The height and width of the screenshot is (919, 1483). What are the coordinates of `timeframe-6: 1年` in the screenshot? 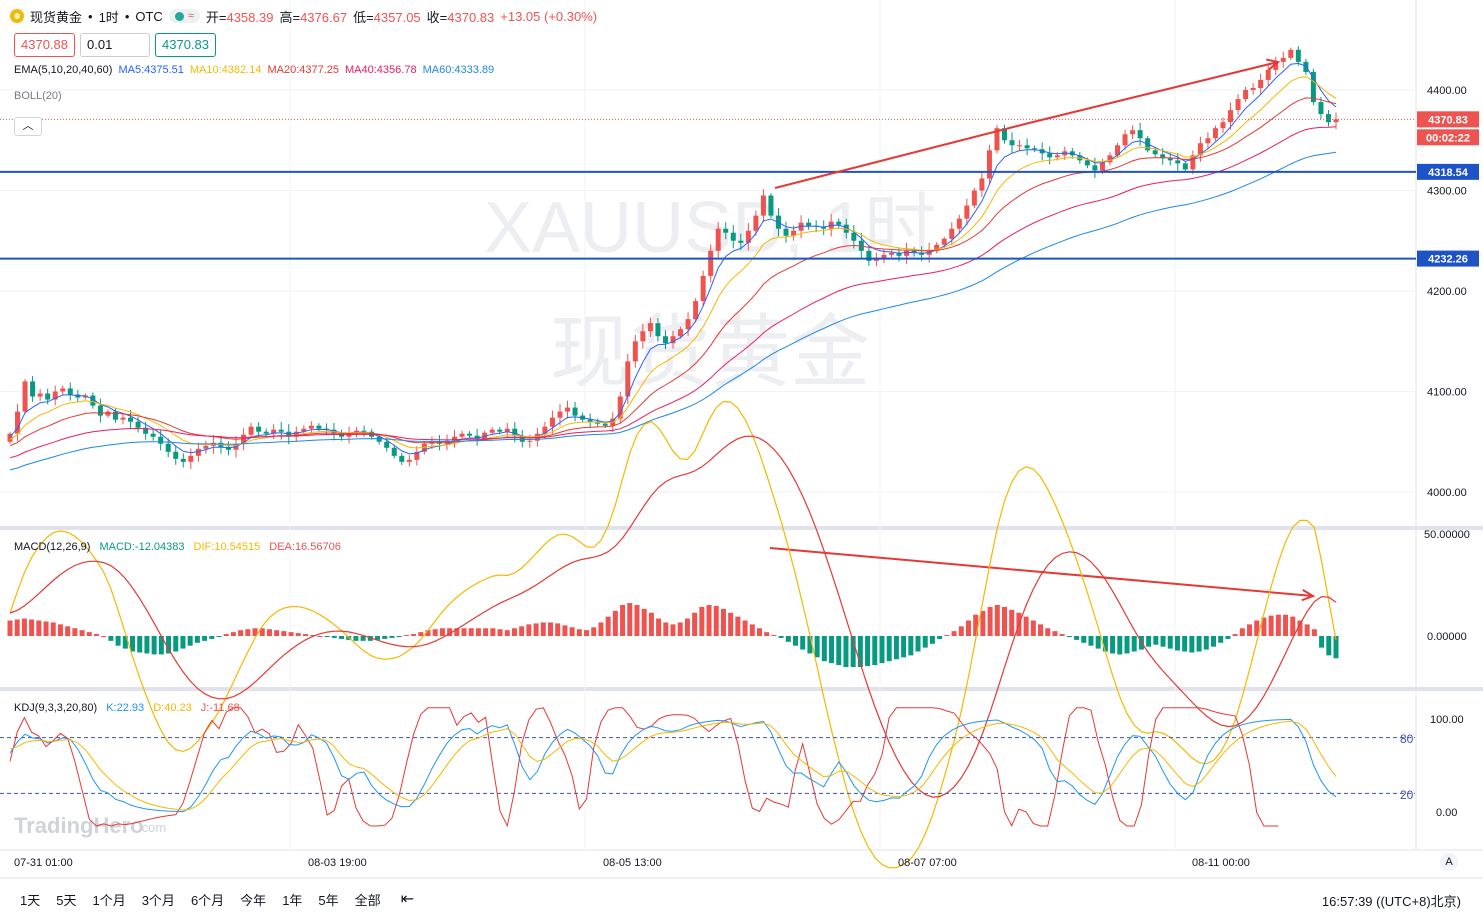 It's located at (292, 900).